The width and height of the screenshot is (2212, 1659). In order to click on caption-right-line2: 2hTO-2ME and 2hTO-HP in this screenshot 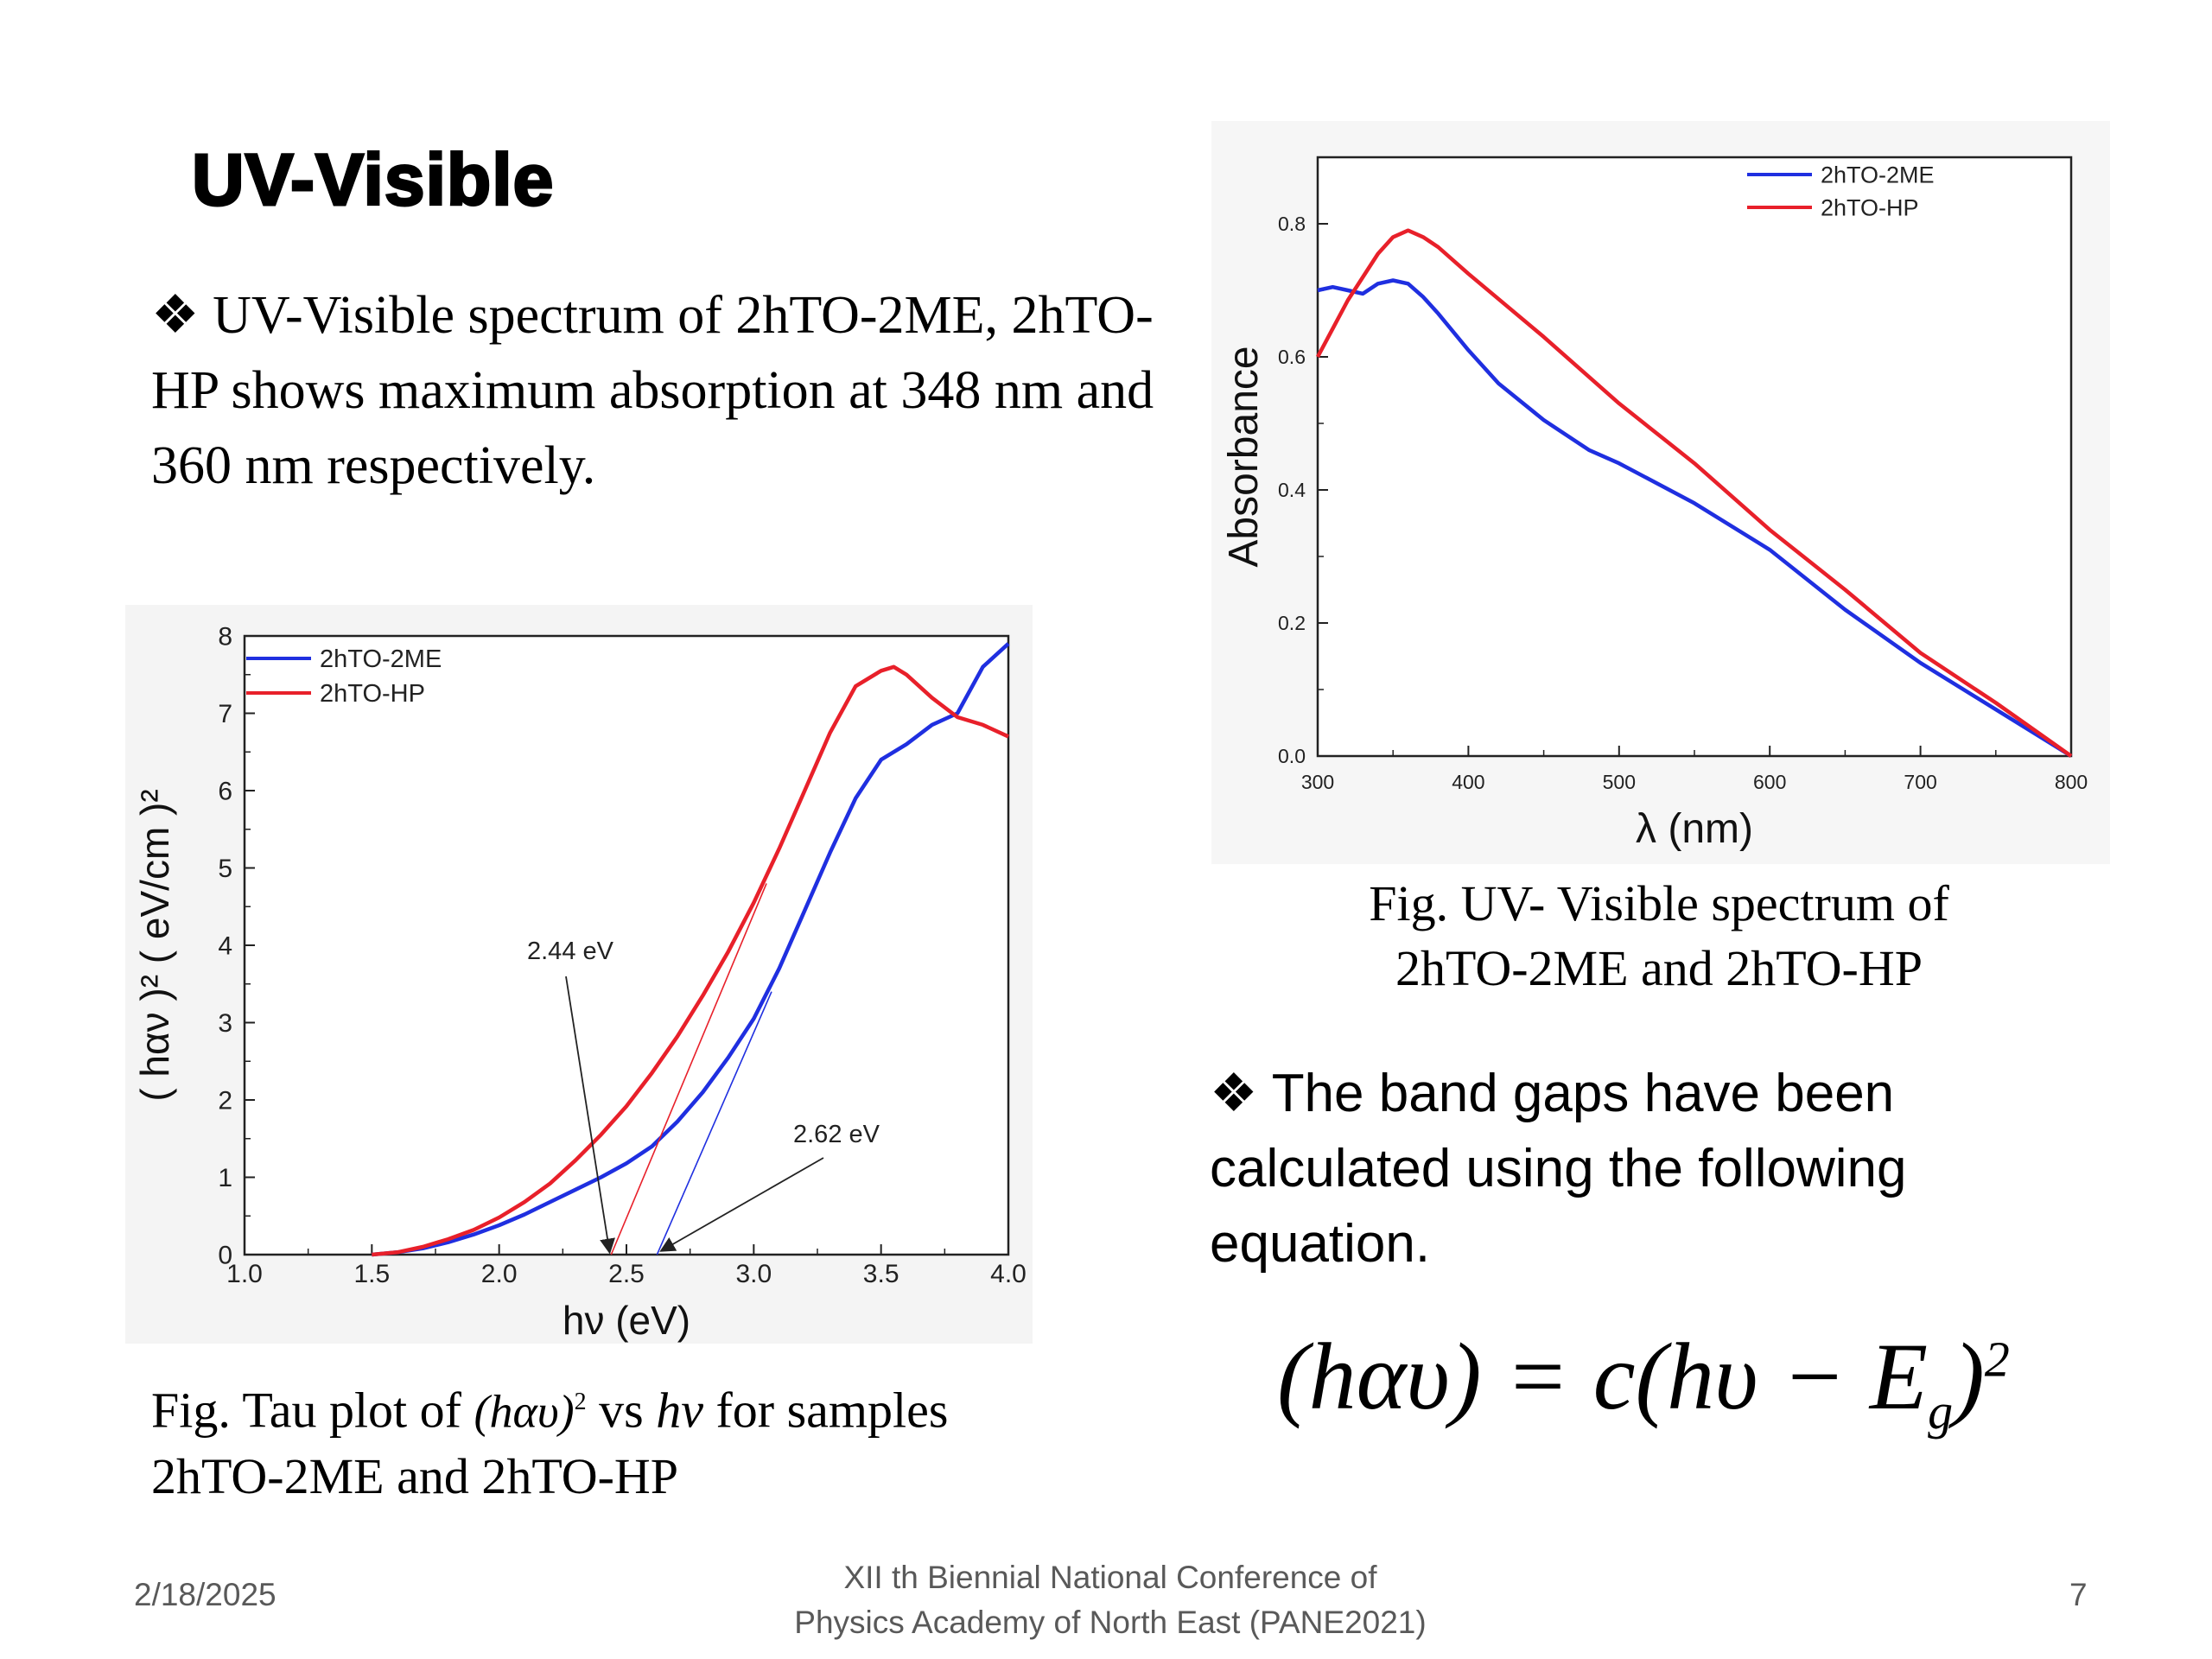, I will do `click(1659, 968)`.